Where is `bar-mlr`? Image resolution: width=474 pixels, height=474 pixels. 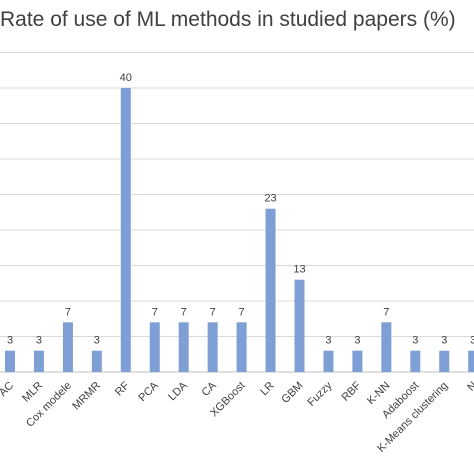
bar-mlr is located at coordinates (38, 361).